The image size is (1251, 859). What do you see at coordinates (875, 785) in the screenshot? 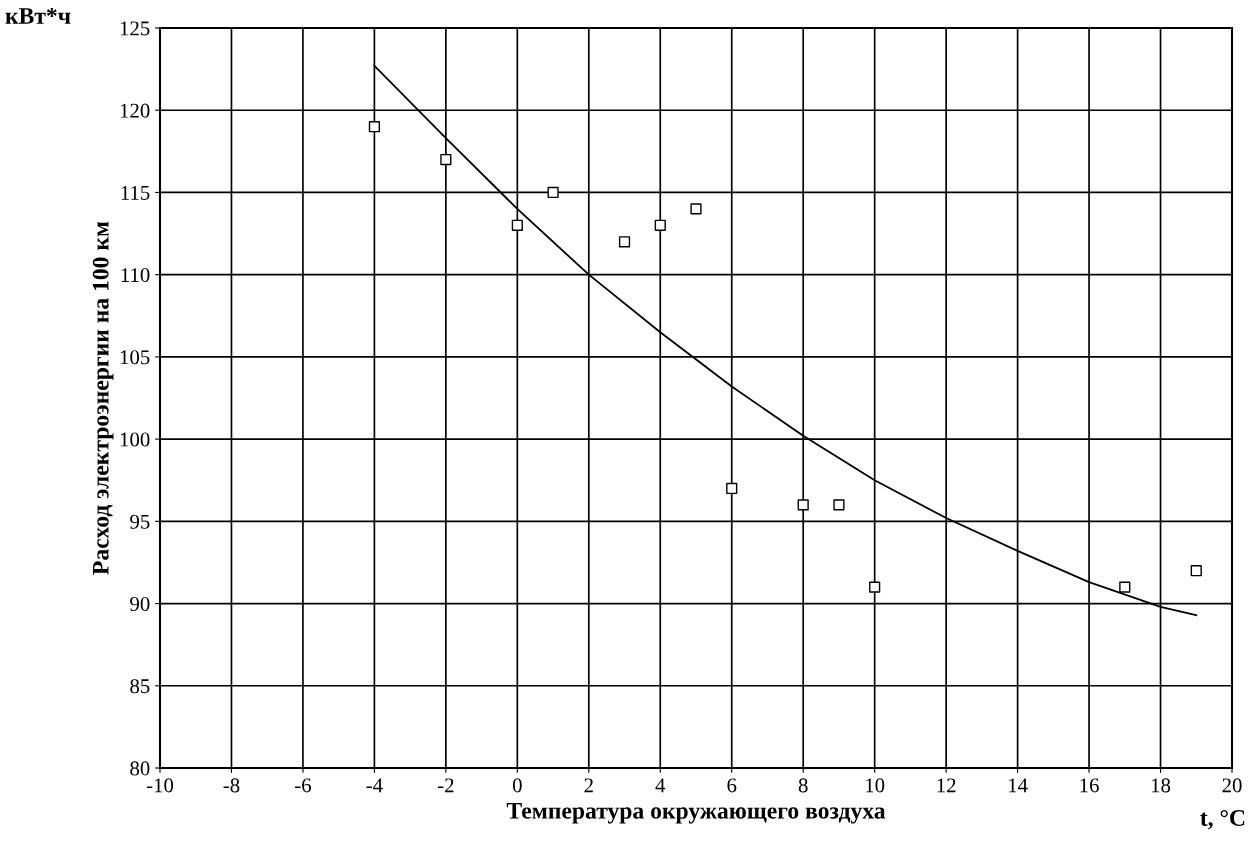
I see `x-tick-label: 10` at bounding box center [875, 785].